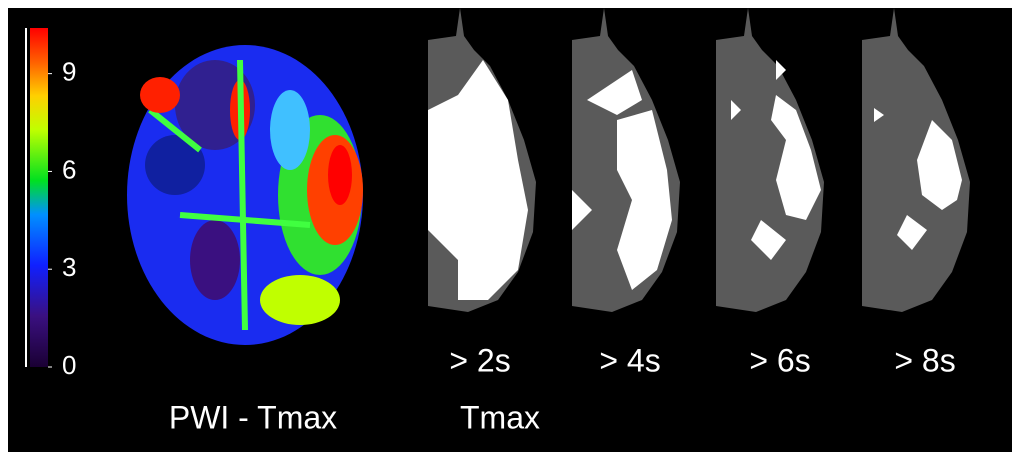 The height and width of the screenshot is (460, 1020). Describe the element at coordinates (69, 267) in the screenshot. I see `colorbar-tick-label: 3` at that location.